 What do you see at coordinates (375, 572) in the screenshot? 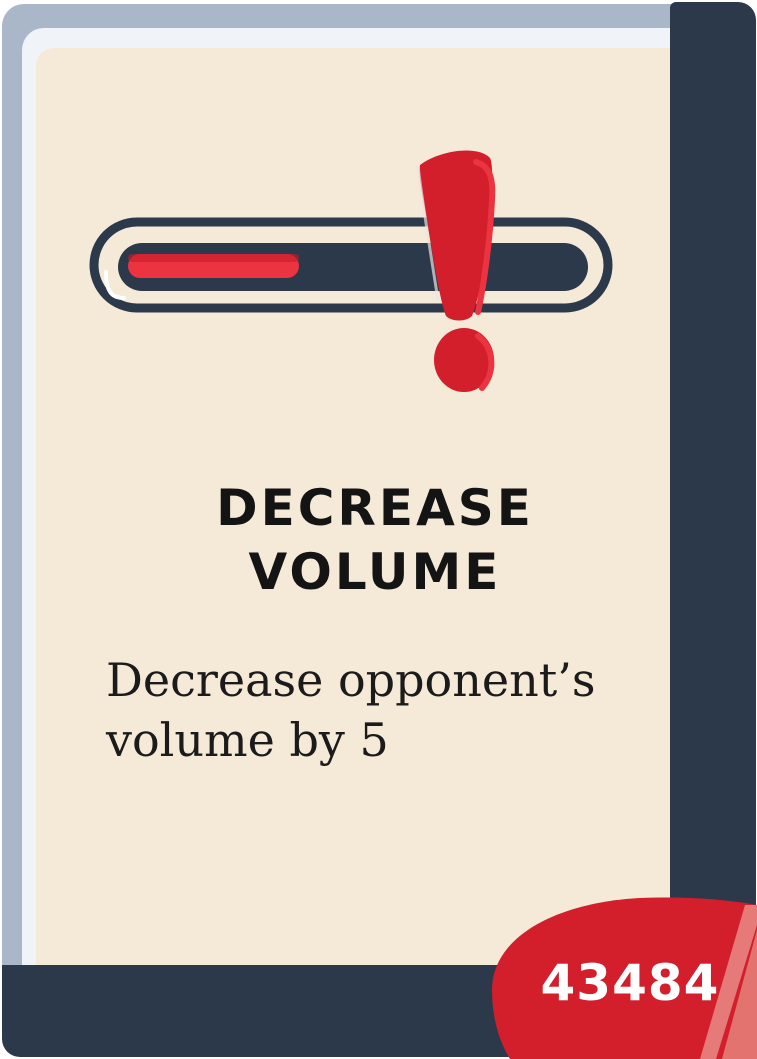
I see `card-title-line-2: VOLUME` at bounding box center [375, 572].